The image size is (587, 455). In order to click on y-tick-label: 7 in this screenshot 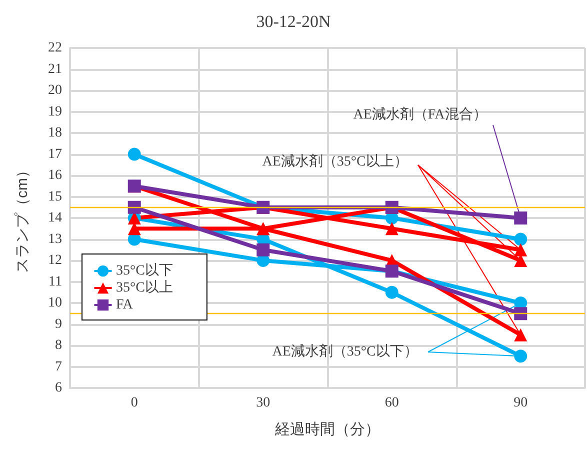, I will do `click(58, 366)`.